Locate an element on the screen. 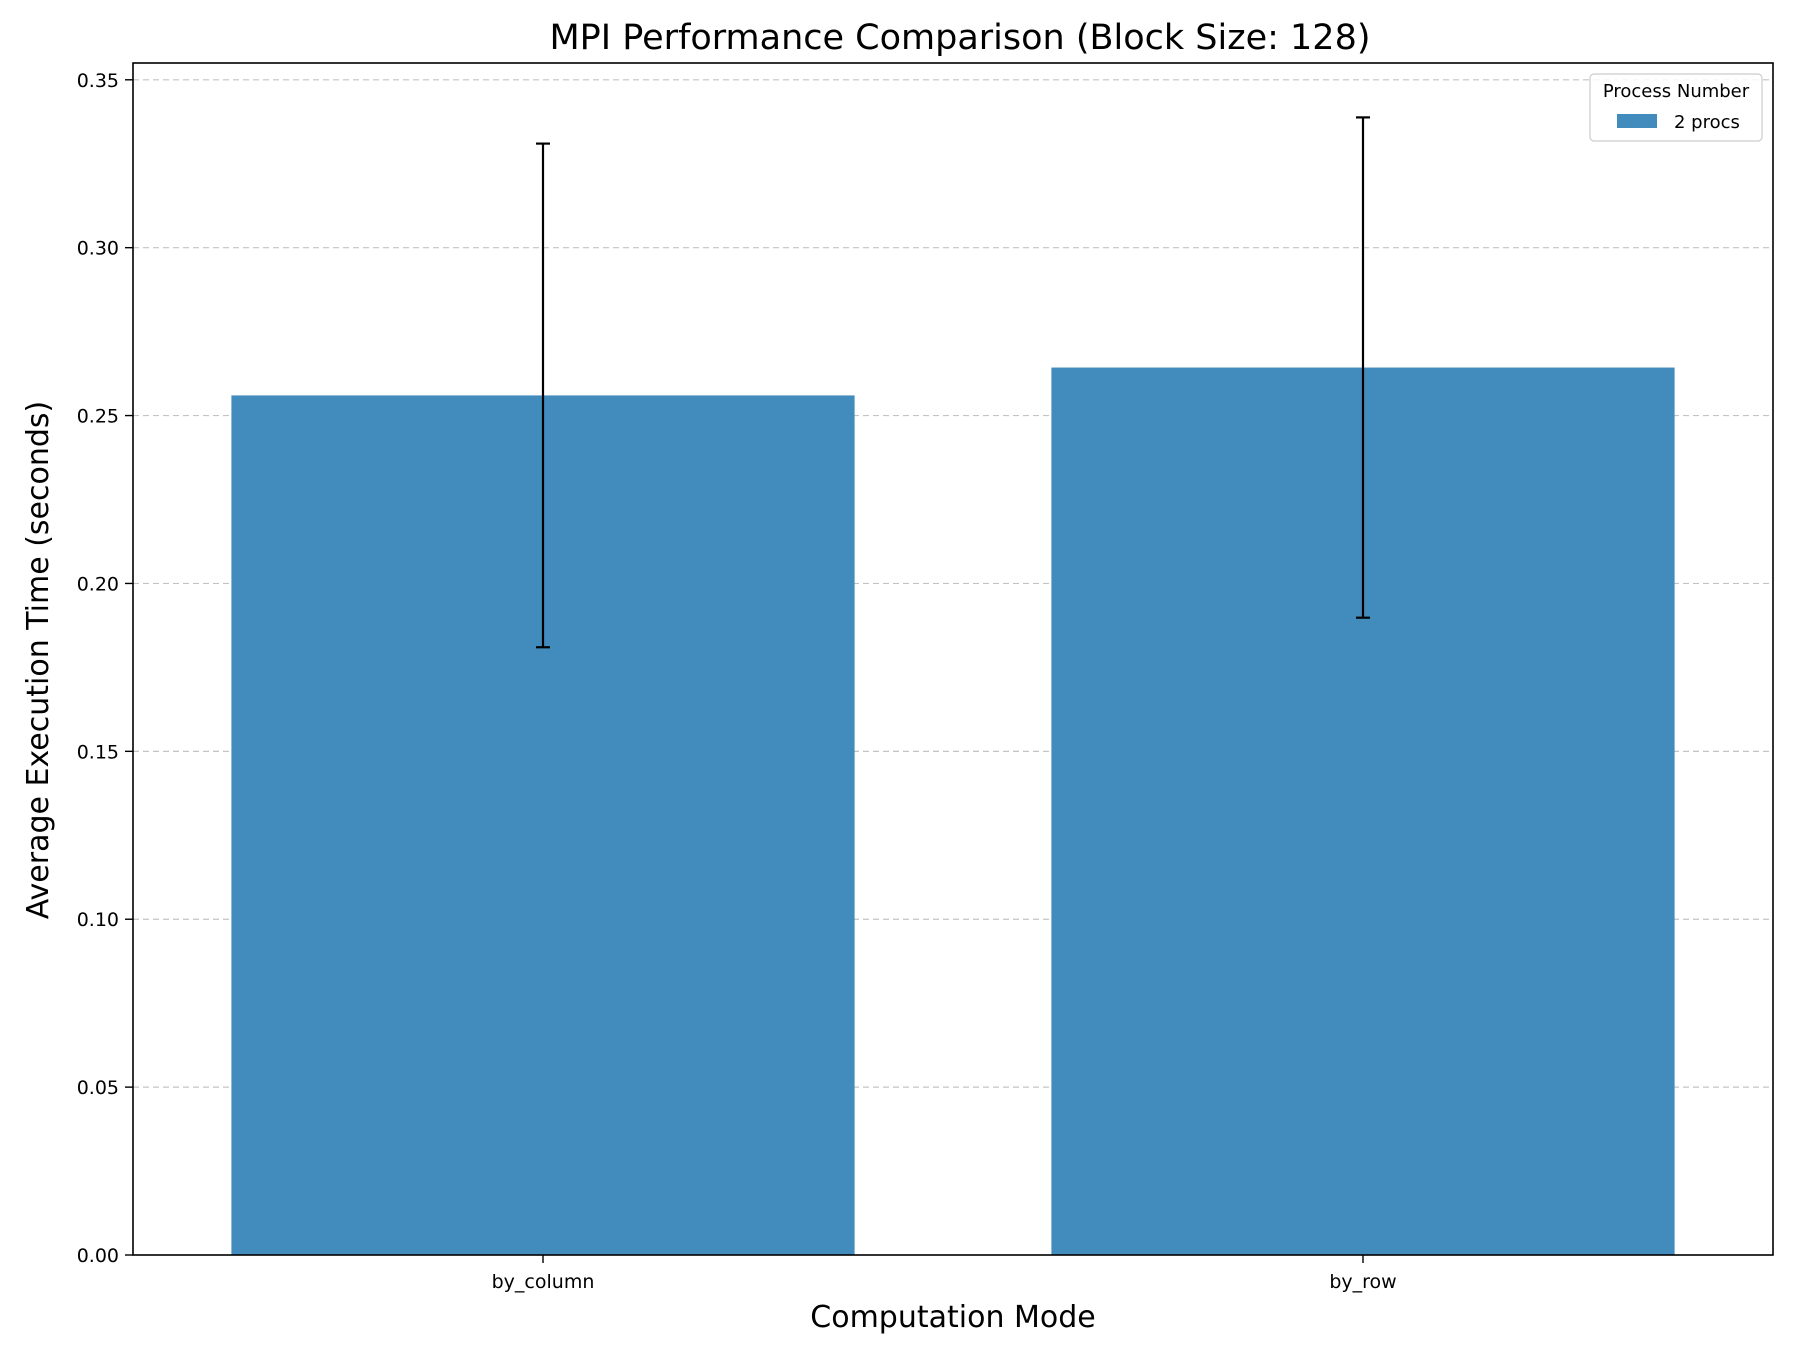 The height and width of the screenshot is (1350, 1800). legend-title: Process Number is located at coordinates (1676, 91).